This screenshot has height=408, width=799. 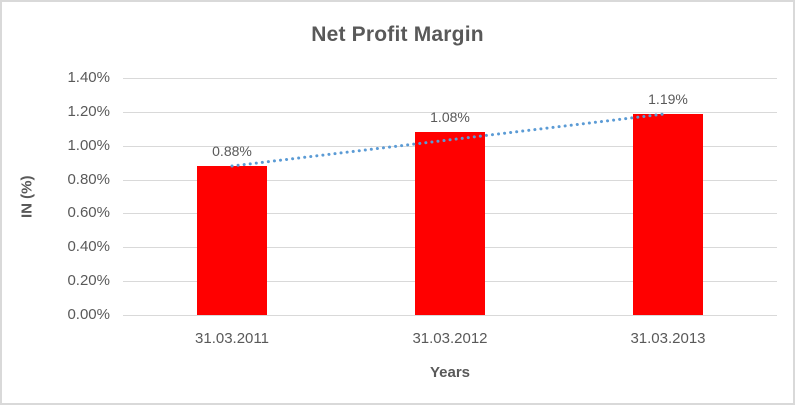 What do you see at coordinates (397, 34) in the screenshot?
I see `chart-title: Net Profit Margin` at bounding box center [397, 34].